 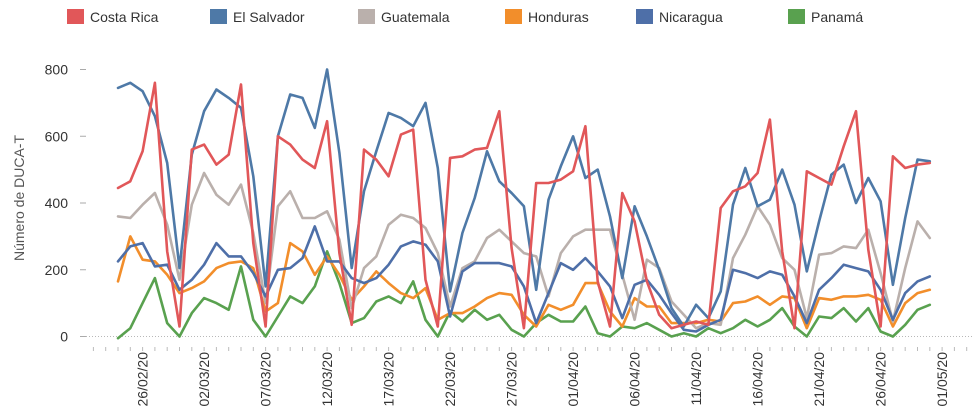 I want to click on legend-swatch-honduras, so click(x=513, y=16).